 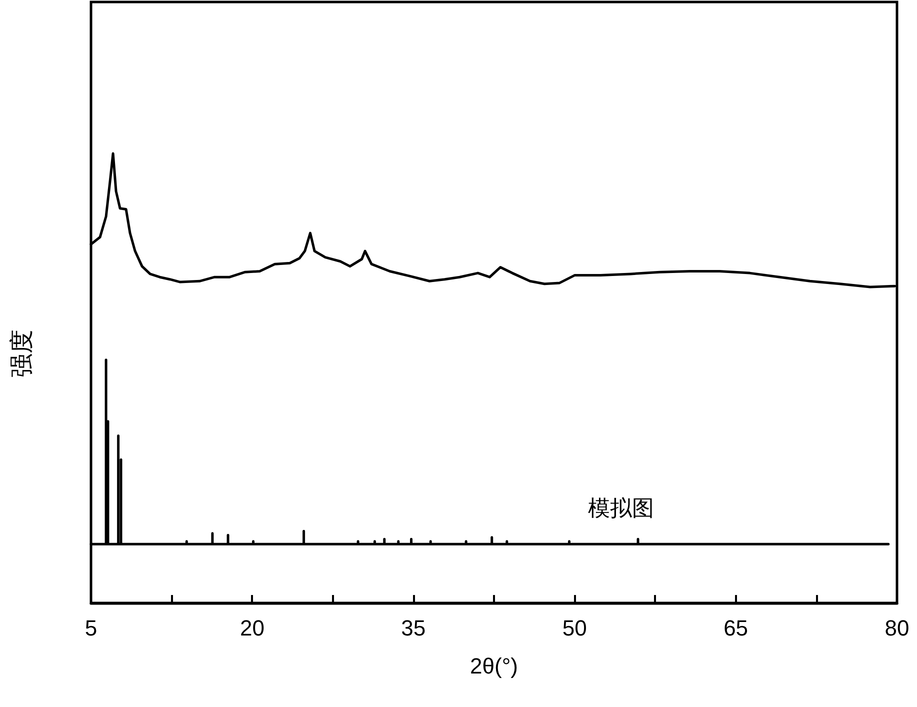 I want to click on x-tick-label: 5, so click(x=91, y=628).